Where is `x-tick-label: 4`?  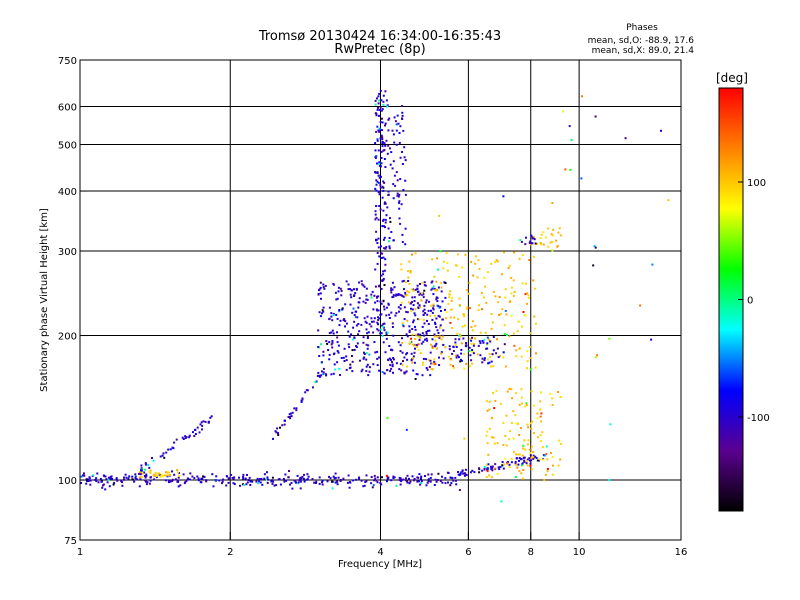
x-tick-label: 4 is located at coordinates (380, 552).